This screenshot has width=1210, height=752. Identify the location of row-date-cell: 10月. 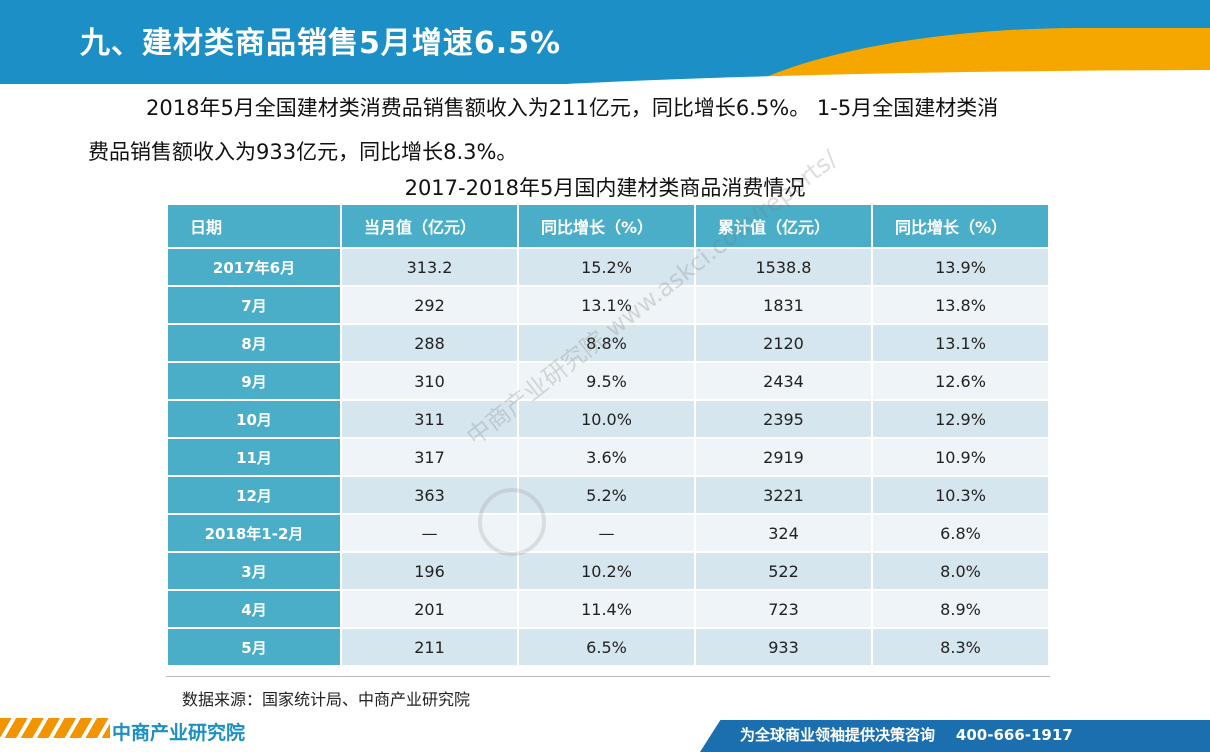
(254, 419).